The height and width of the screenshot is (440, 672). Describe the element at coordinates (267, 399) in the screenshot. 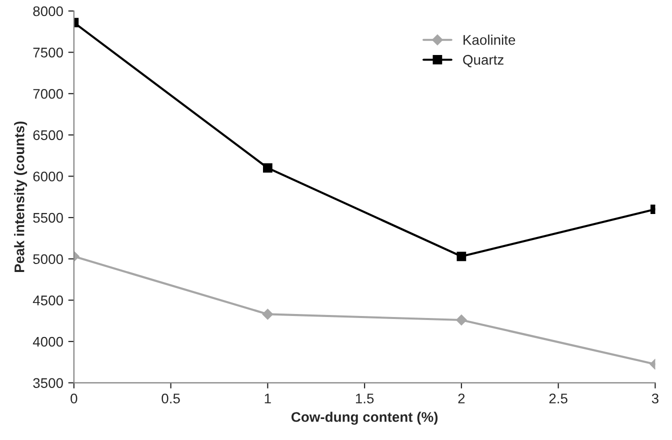

I see `x-tick-label: 1` at that location.